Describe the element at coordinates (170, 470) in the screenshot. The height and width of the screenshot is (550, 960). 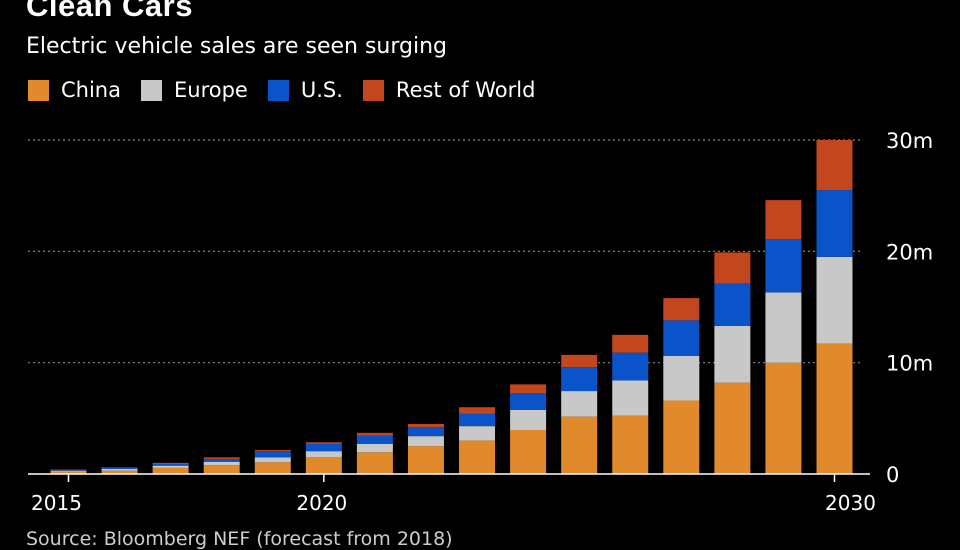
I see `bar-china-2017` at that location.